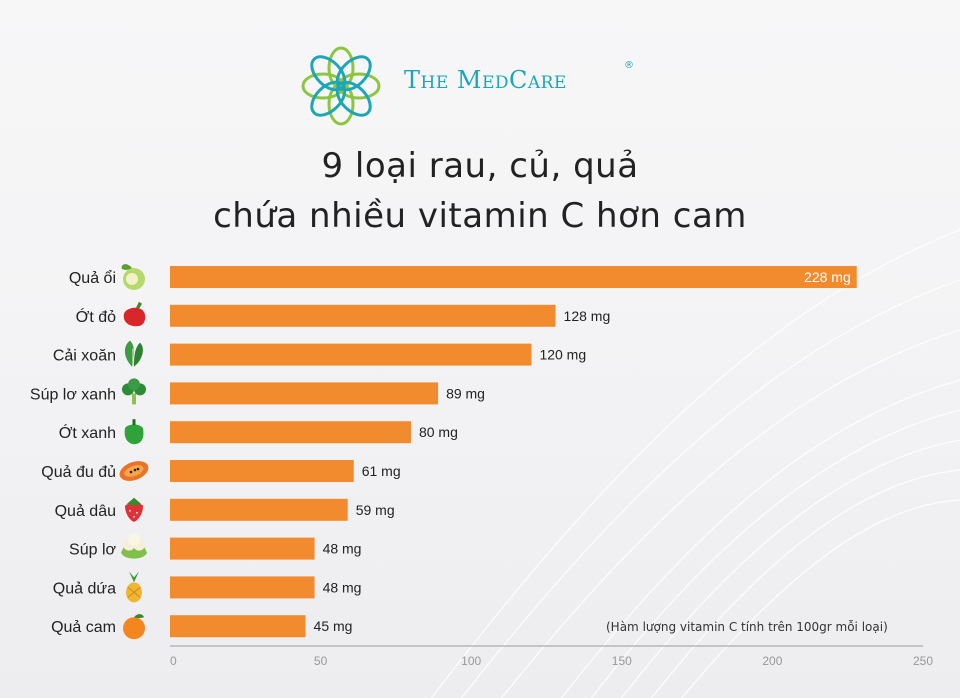  Describe the element at coordinates (465, 393) in the screenshot. I see `value-label: 89 mg` at that location.